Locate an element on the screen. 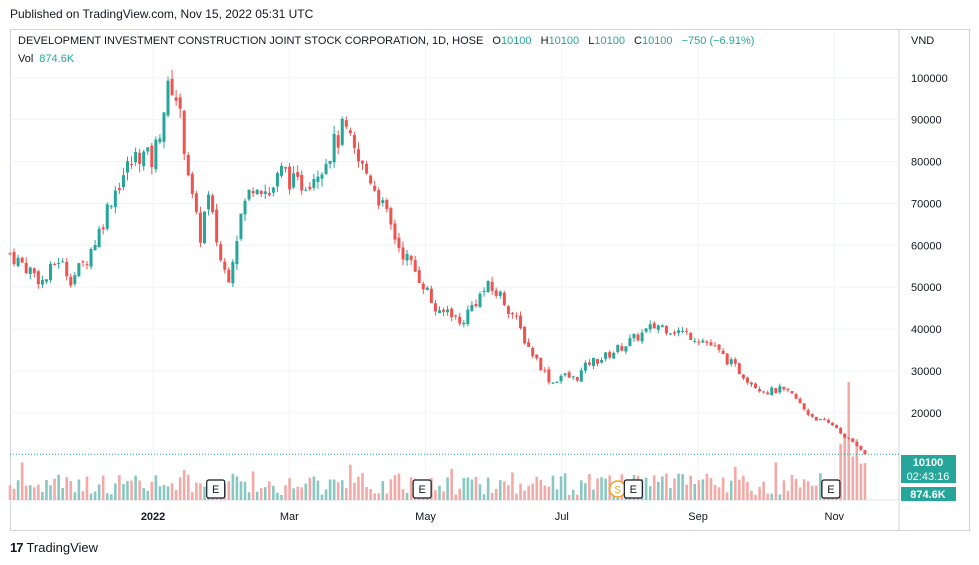 This screenshot has width=979, height=565. x-tick-label: May is located at coordinates (425, 517).